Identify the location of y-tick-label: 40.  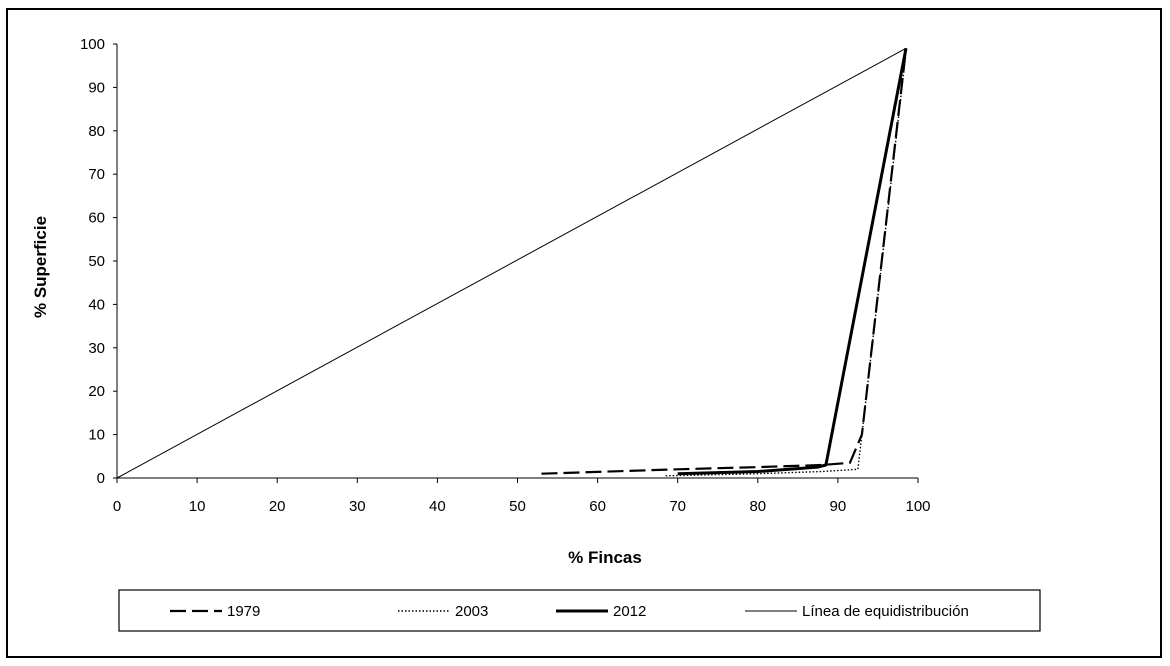
(96, 304).